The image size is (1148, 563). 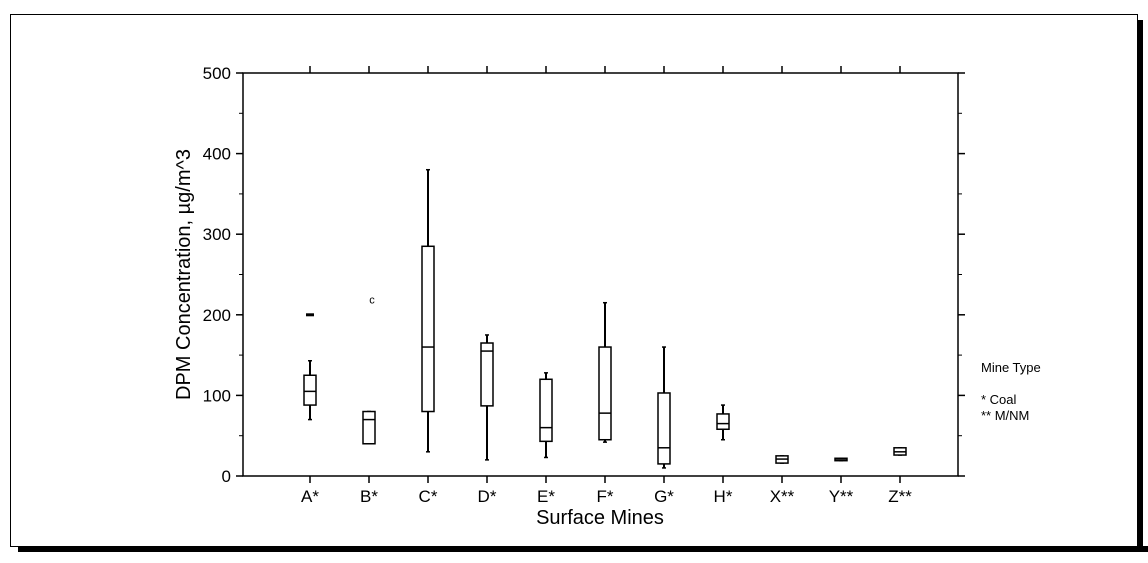 I want to click on x-tick-label: G*, so click(x=664, y=496).